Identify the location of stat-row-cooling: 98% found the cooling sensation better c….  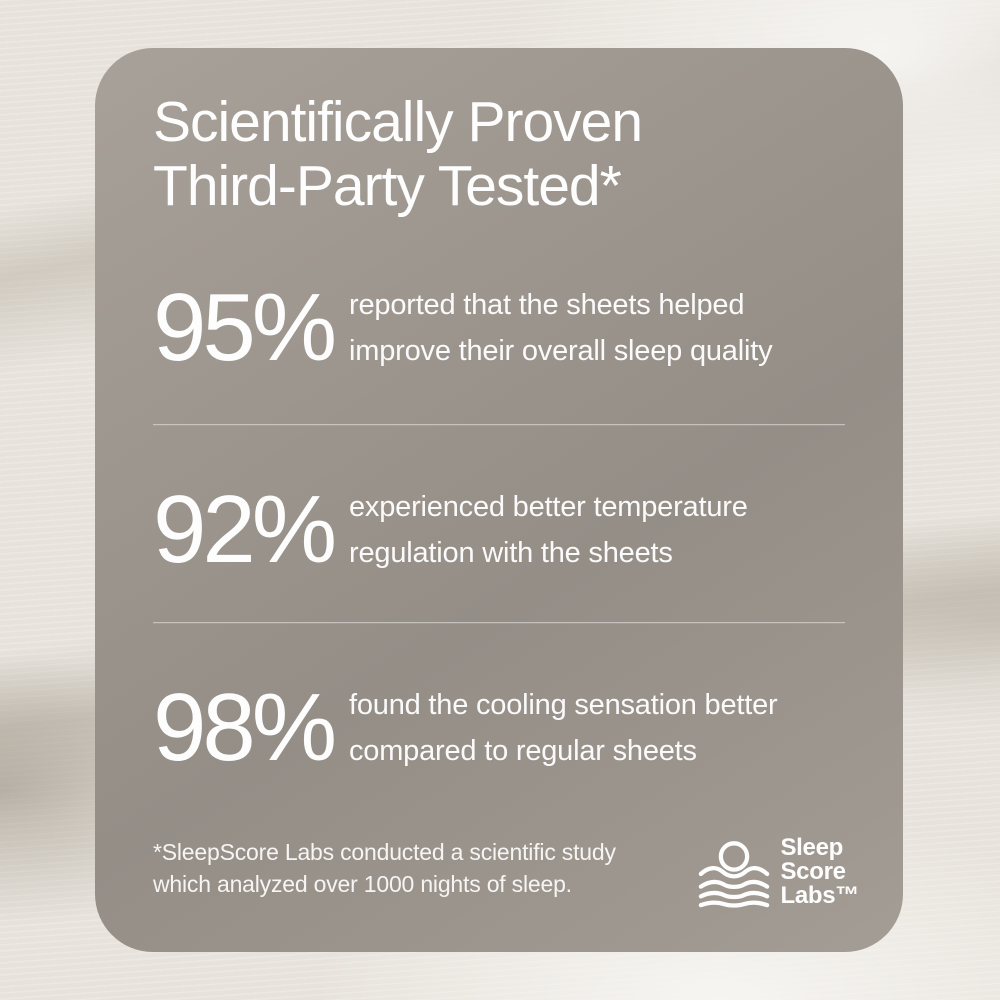
(499, 728).